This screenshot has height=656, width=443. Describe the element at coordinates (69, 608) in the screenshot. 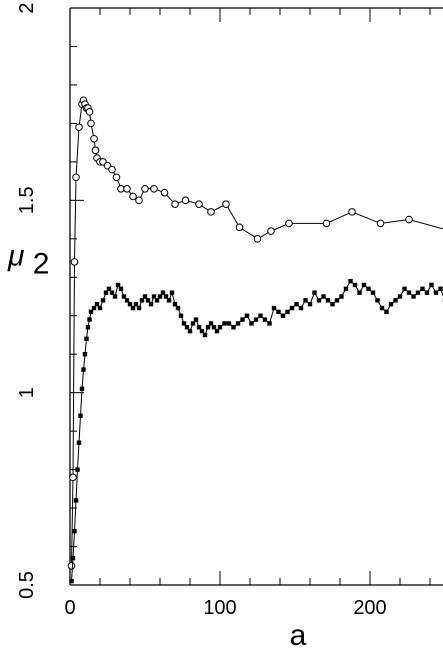

I see `x-tick-label: 0` at that location.